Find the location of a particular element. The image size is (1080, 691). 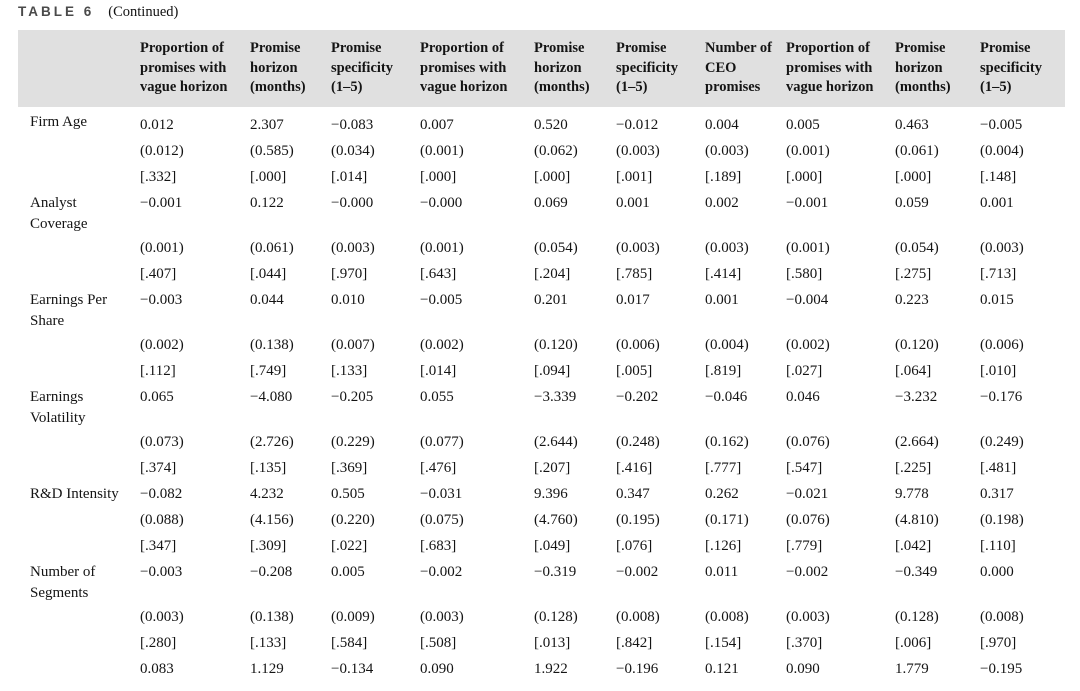

cell-coefficient: −0.003 is located at coordinates (161, 571).